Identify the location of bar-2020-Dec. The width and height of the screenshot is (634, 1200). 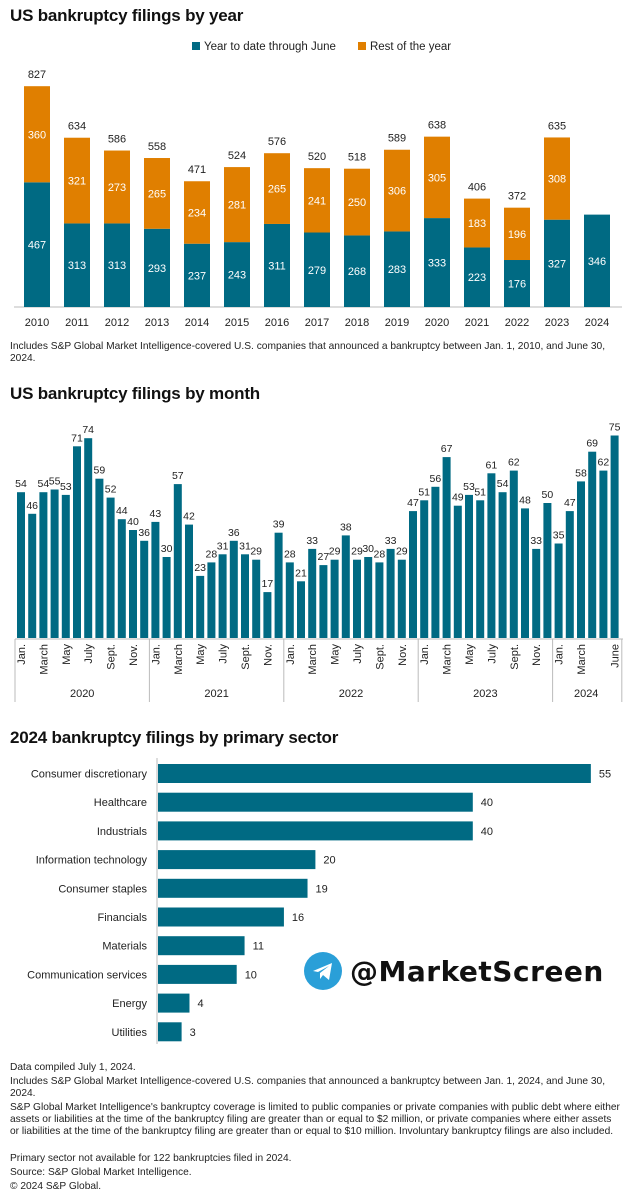
(144, 589).